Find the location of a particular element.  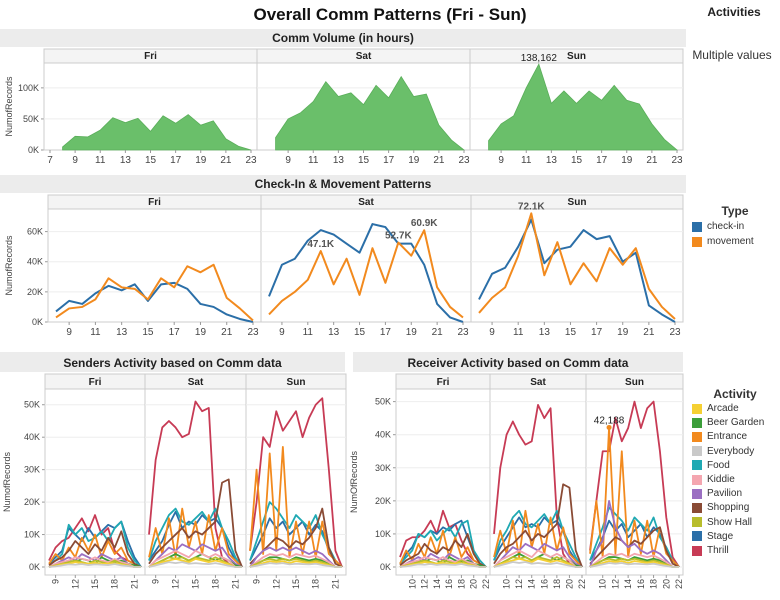

comm-volume-sun-area is located at coordinates (583, 107).